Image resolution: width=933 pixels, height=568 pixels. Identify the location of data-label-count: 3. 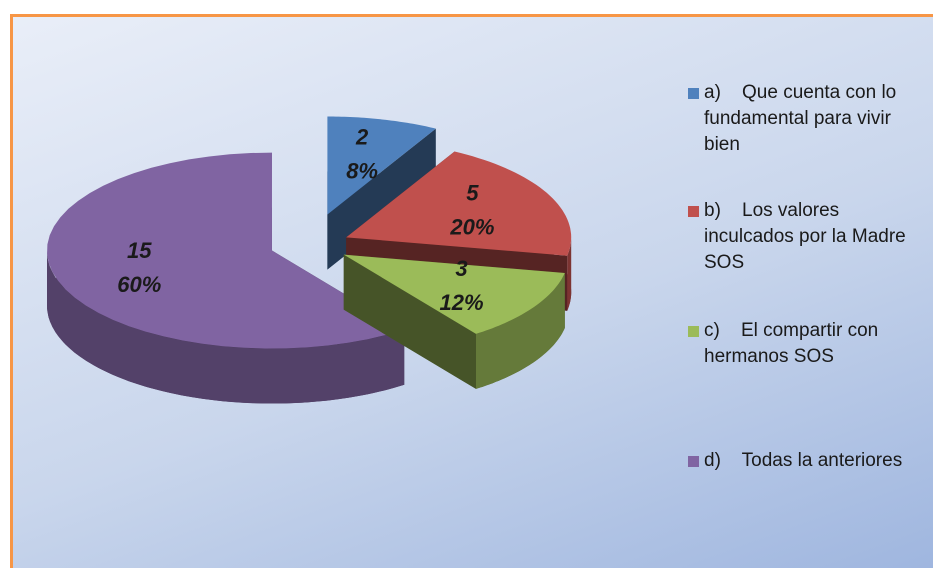
(461, 268).